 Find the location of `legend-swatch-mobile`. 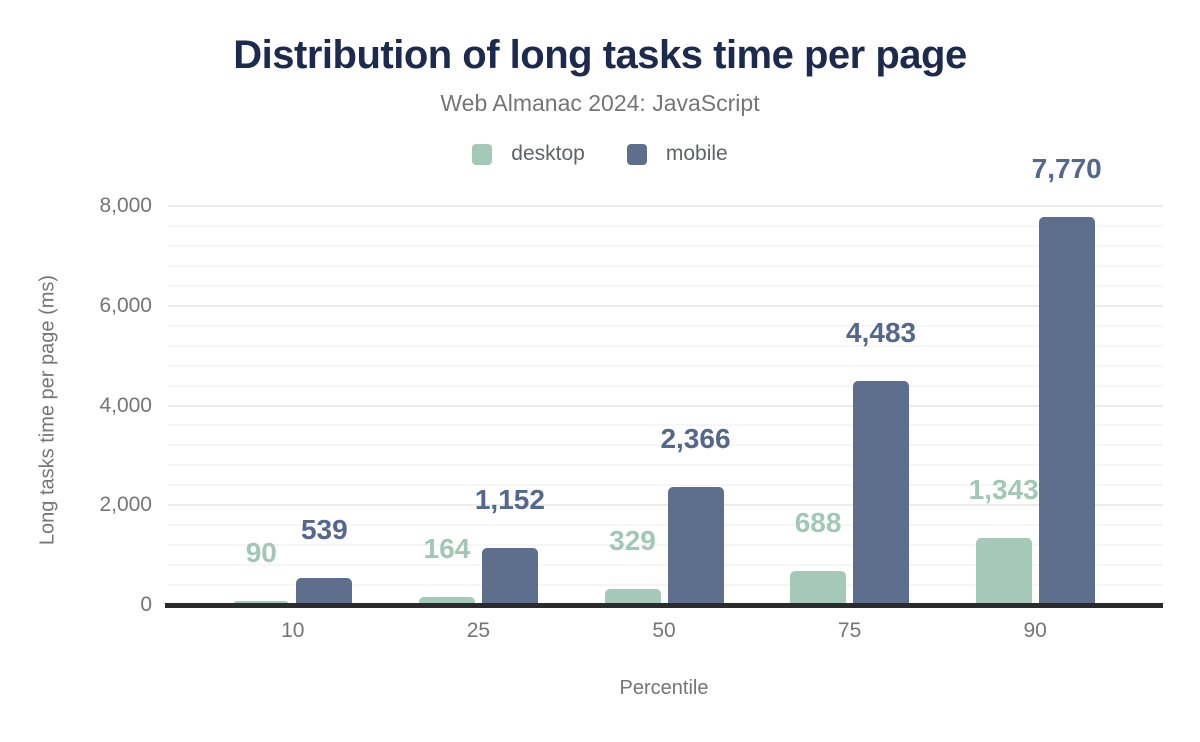

legend-swatch-mobile is located at coordinates (636, 154).